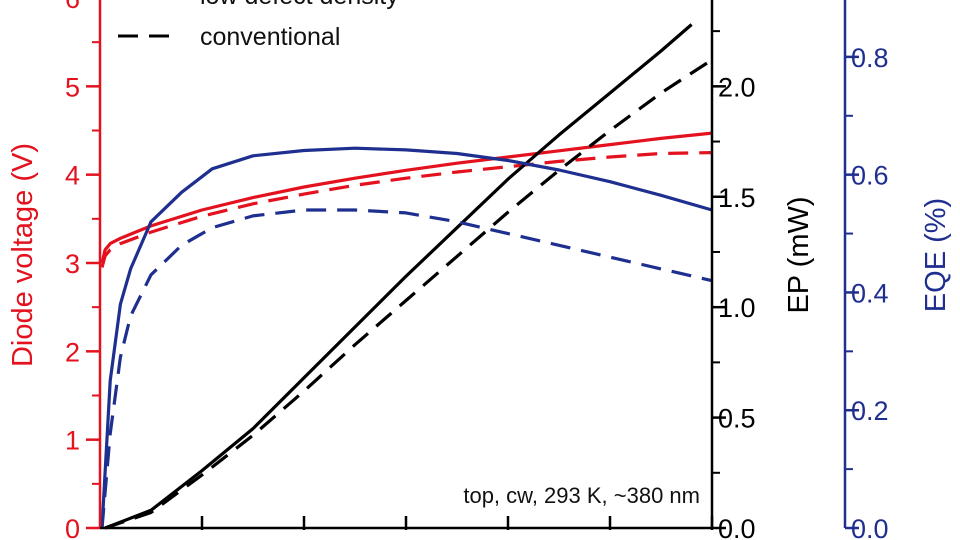 The image size is (960, 540). I want to click on legend-label-conventional: conventional, so click(270, 37).